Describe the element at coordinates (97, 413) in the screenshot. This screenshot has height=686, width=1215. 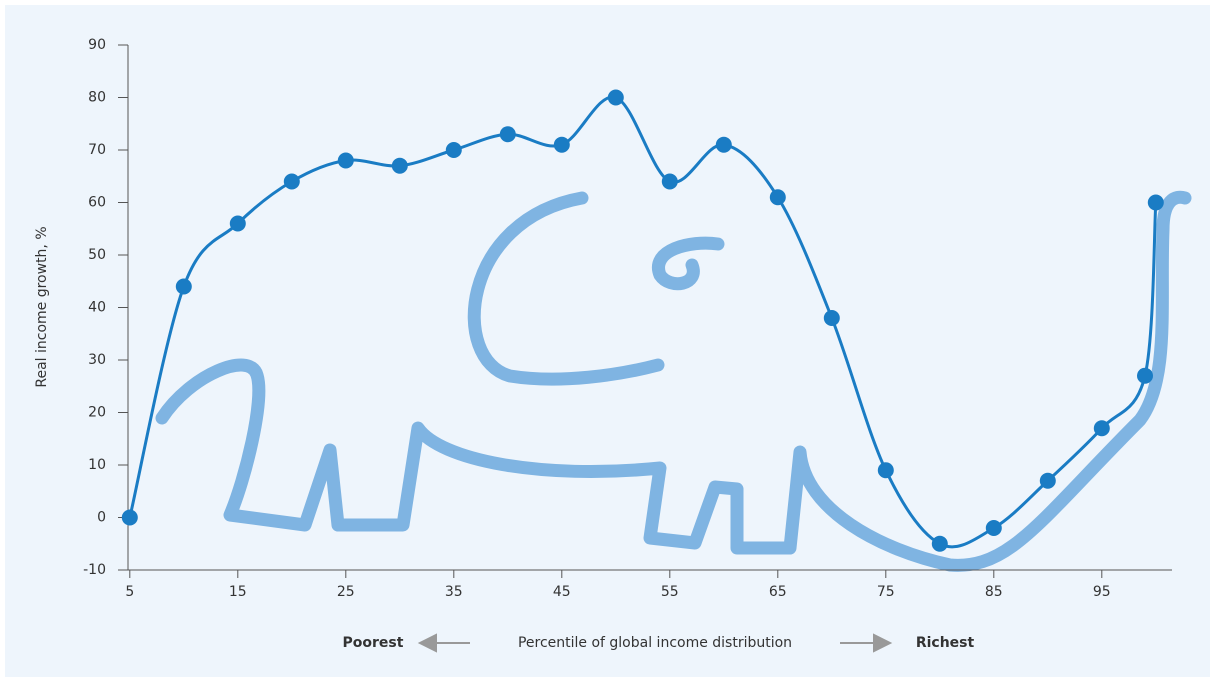
I see `y-tick-label: 20` at that location.